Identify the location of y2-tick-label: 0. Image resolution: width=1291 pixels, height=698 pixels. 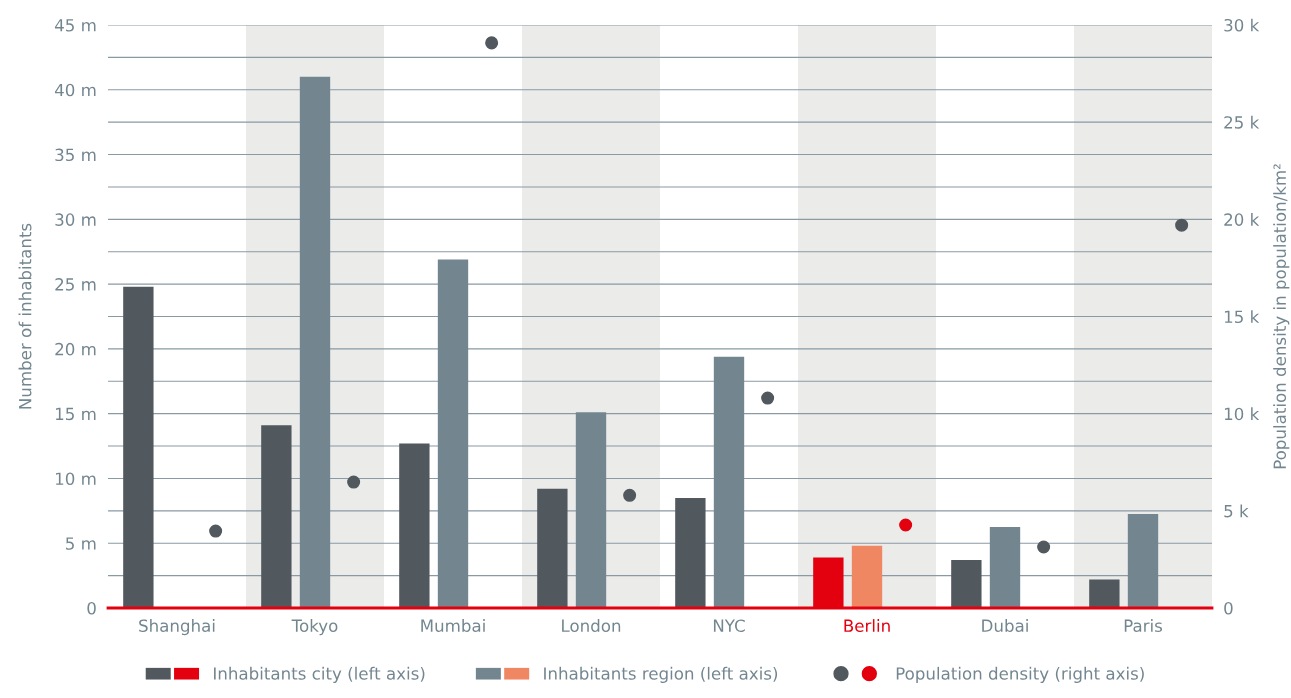
(1228, 608).